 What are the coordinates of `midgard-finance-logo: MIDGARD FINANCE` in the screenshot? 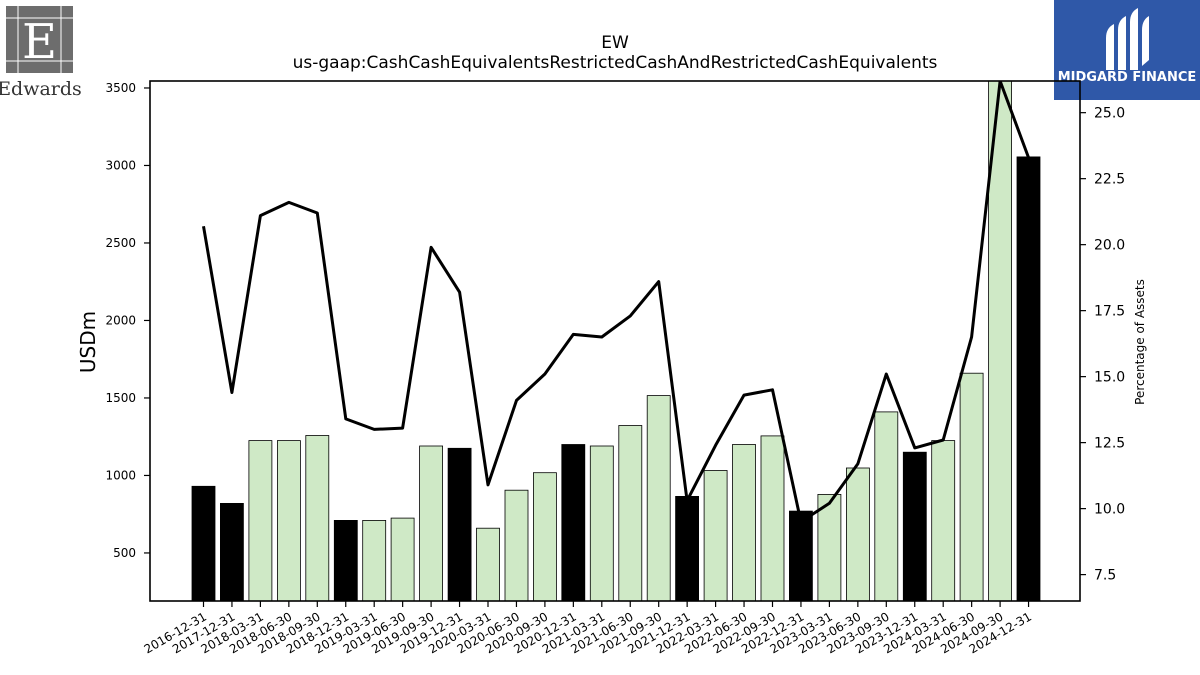 It's located at (1127, 50).